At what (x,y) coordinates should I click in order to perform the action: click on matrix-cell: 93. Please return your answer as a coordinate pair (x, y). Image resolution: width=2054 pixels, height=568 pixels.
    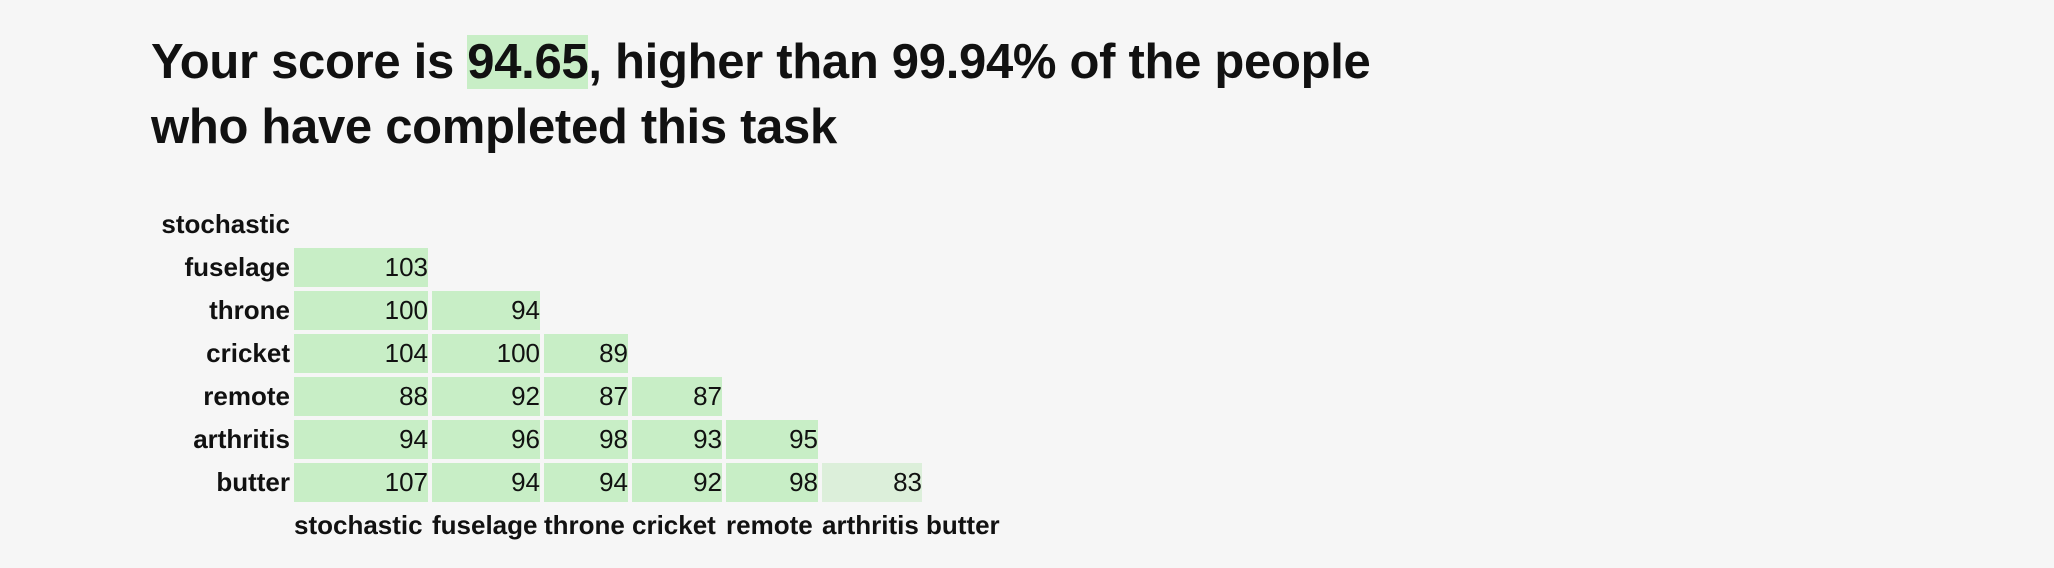
    Looking at the image, I should click on (677, 439).